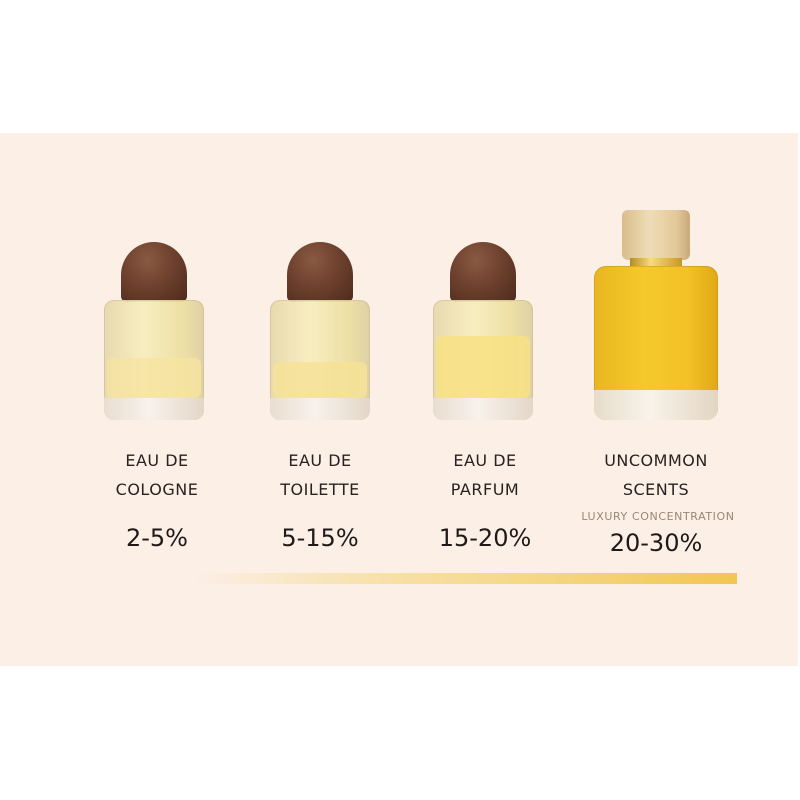 This screenshot has height=800, width=800. I want to click on product-name-eau-de-cologne: EAU DE COLOGNE, so click(157, 475).